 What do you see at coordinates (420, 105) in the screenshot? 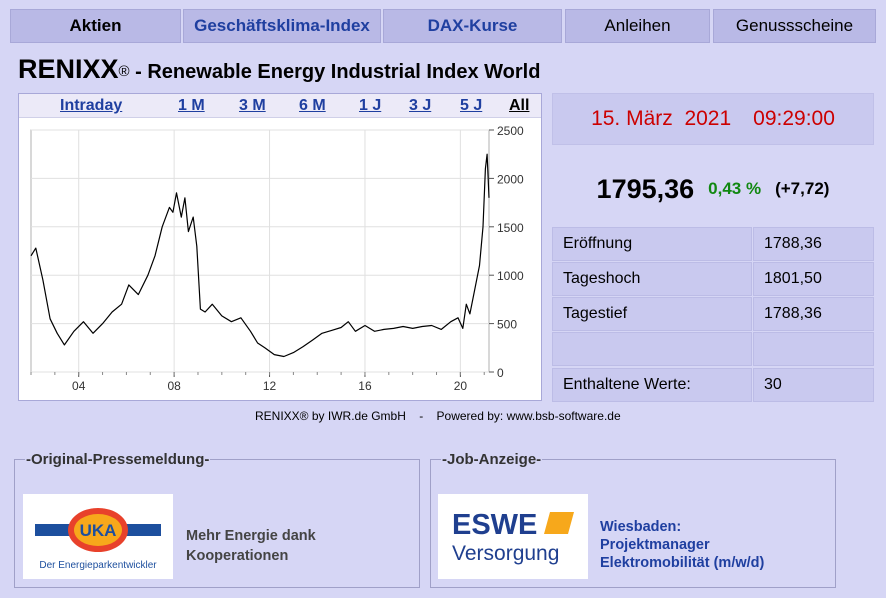
I see `range-3j: 3 J` at bounding box center [420, 105].